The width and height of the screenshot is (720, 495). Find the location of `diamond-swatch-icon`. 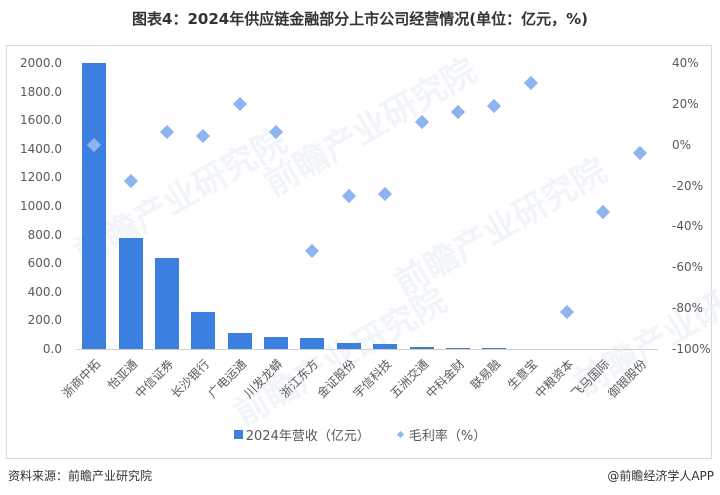

diamond-swatch-icon is located at coordinates (400, 434).